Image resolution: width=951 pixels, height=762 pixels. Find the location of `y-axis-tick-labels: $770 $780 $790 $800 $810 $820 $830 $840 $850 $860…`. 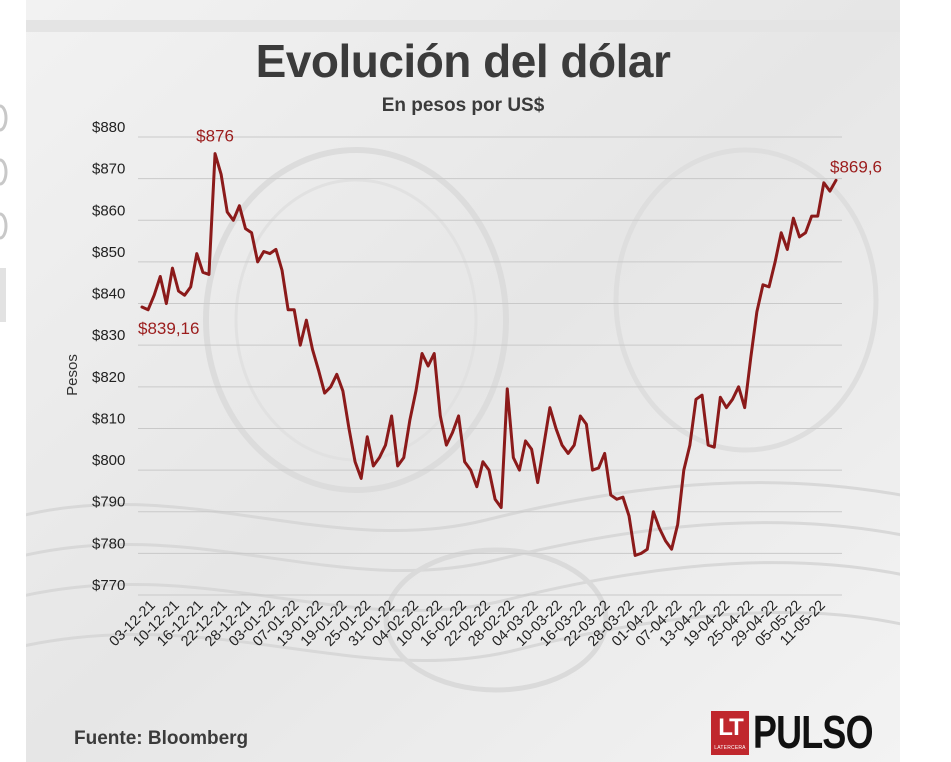

y-axis-tick-labels: $770 $780 $790 $800 $810 $820 $830 $840 $850 $860… is located at coordinates (108, 356).